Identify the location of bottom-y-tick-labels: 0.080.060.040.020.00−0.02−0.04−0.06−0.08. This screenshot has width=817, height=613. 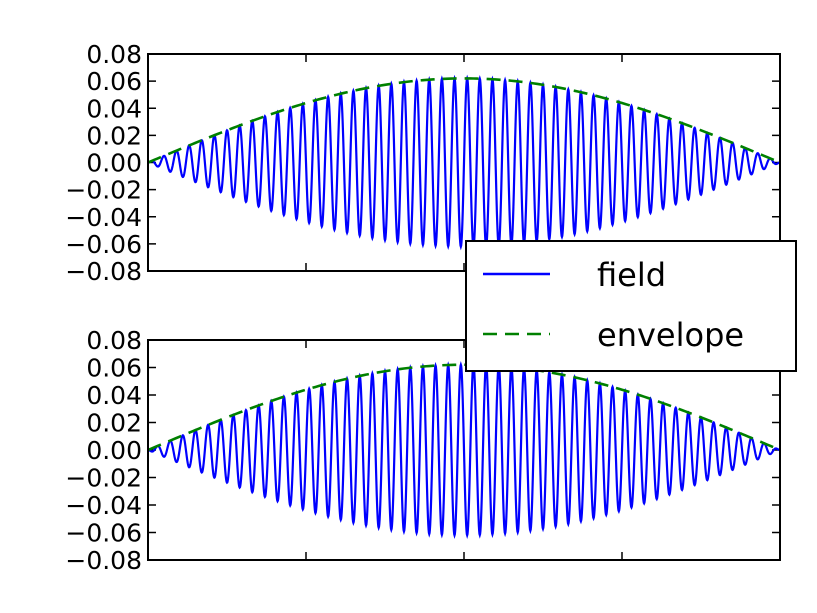
(103, 450).